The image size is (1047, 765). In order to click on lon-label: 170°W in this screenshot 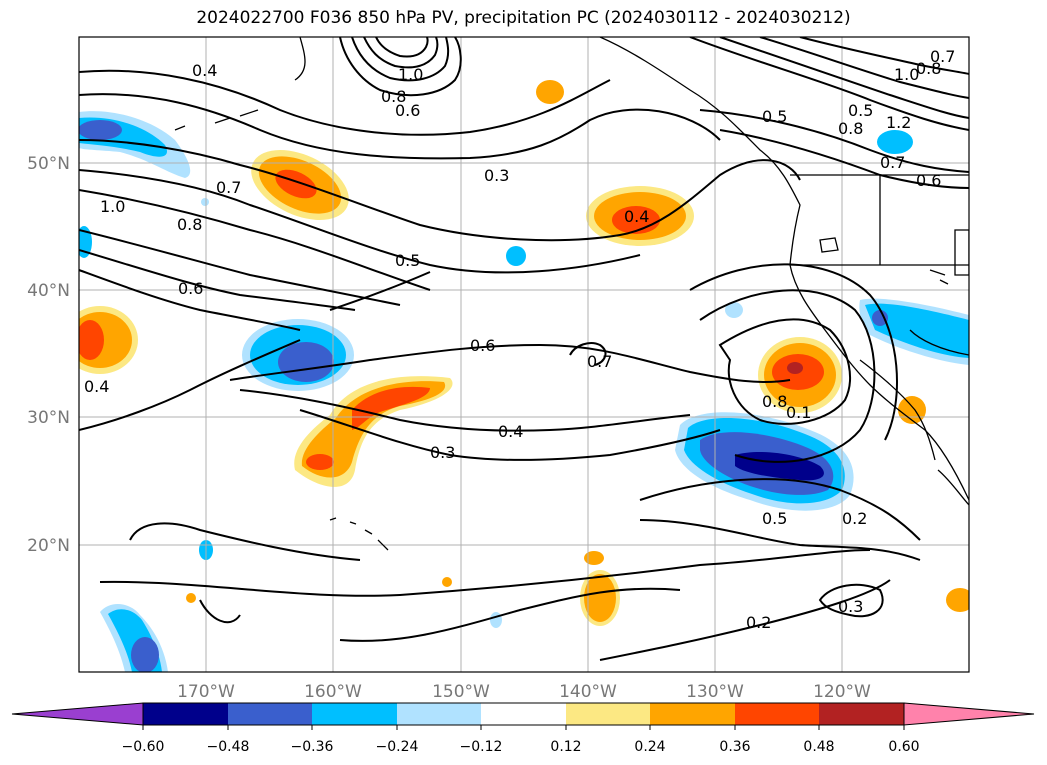, I will do `click(206, 692)`.